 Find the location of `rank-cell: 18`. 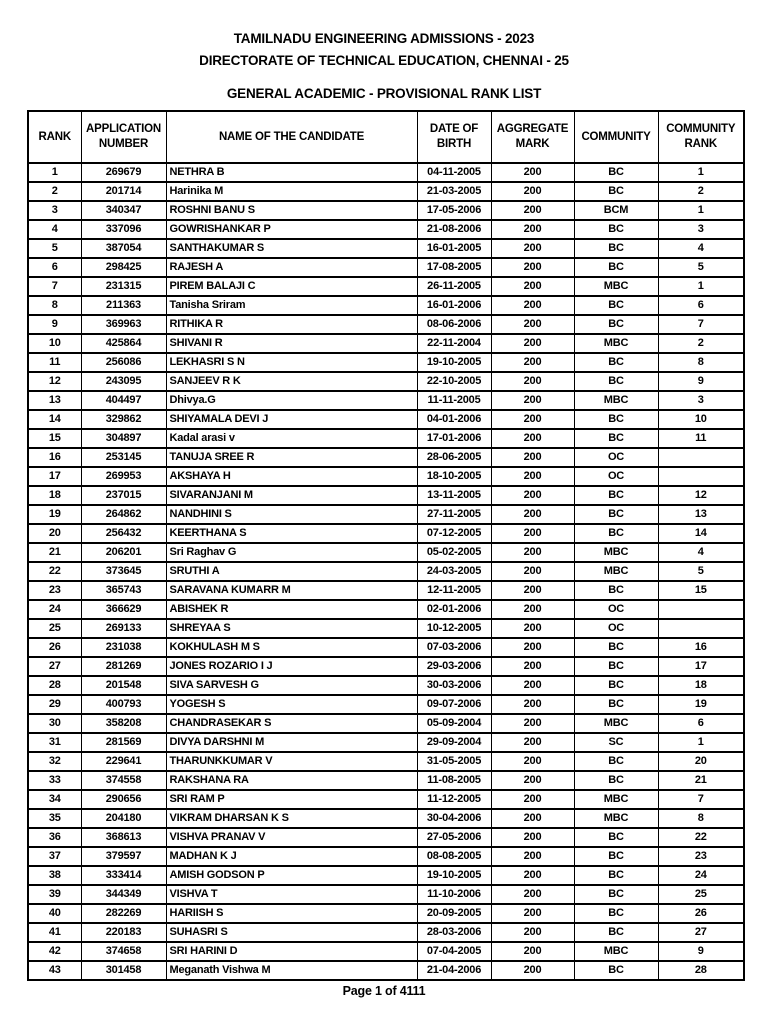

rank-cell: 18 is located at coordinates (54, 495).